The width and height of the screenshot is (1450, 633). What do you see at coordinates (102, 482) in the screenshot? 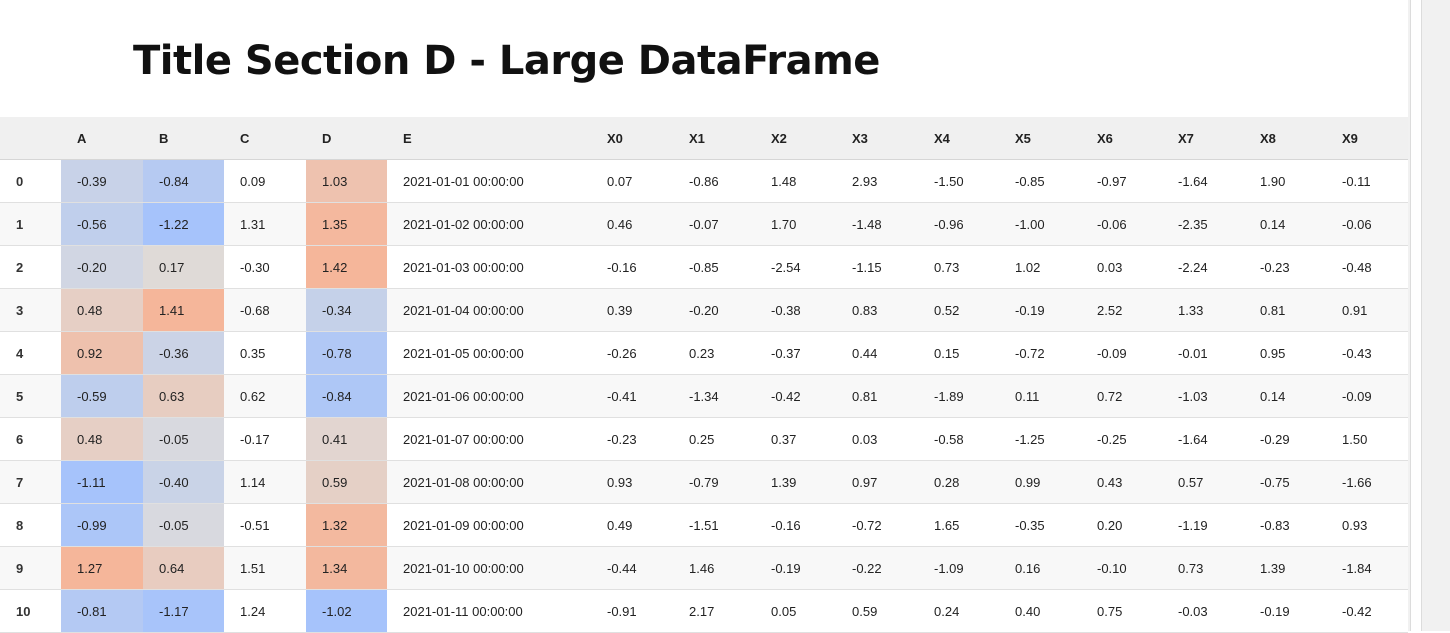
I see `cell-a: -1.11` at bounding box center [102, 482].